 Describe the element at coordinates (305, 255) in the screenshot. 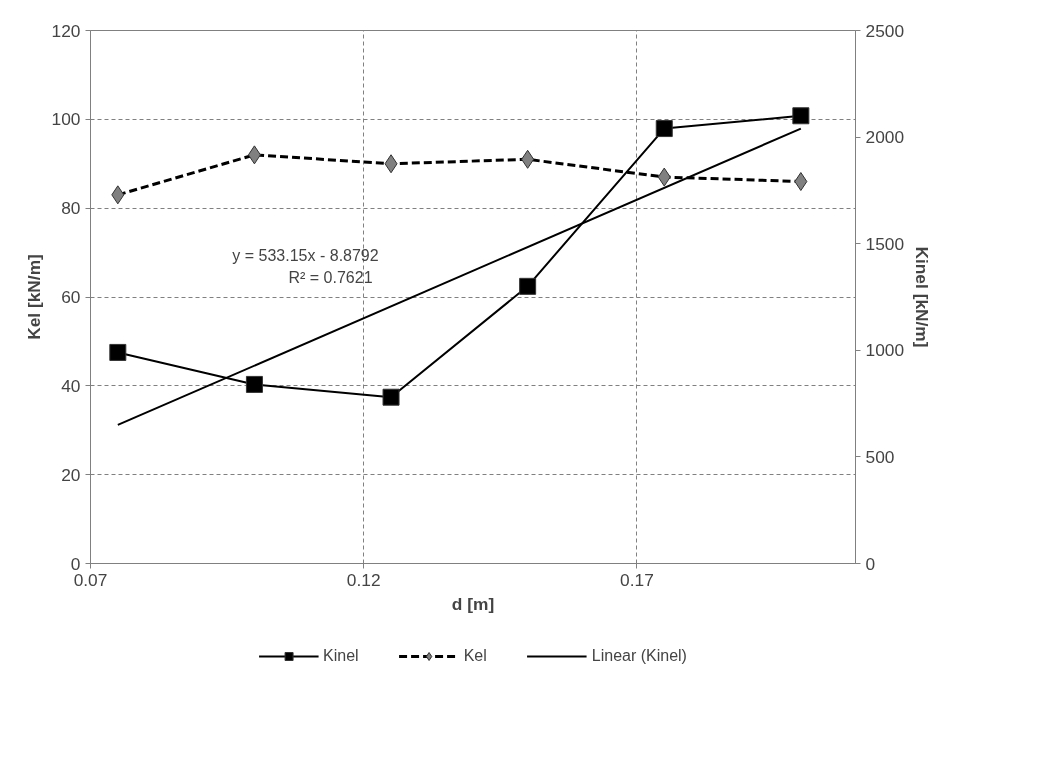

I see `annotation: y = 533.15x - 8.8792` at that location.